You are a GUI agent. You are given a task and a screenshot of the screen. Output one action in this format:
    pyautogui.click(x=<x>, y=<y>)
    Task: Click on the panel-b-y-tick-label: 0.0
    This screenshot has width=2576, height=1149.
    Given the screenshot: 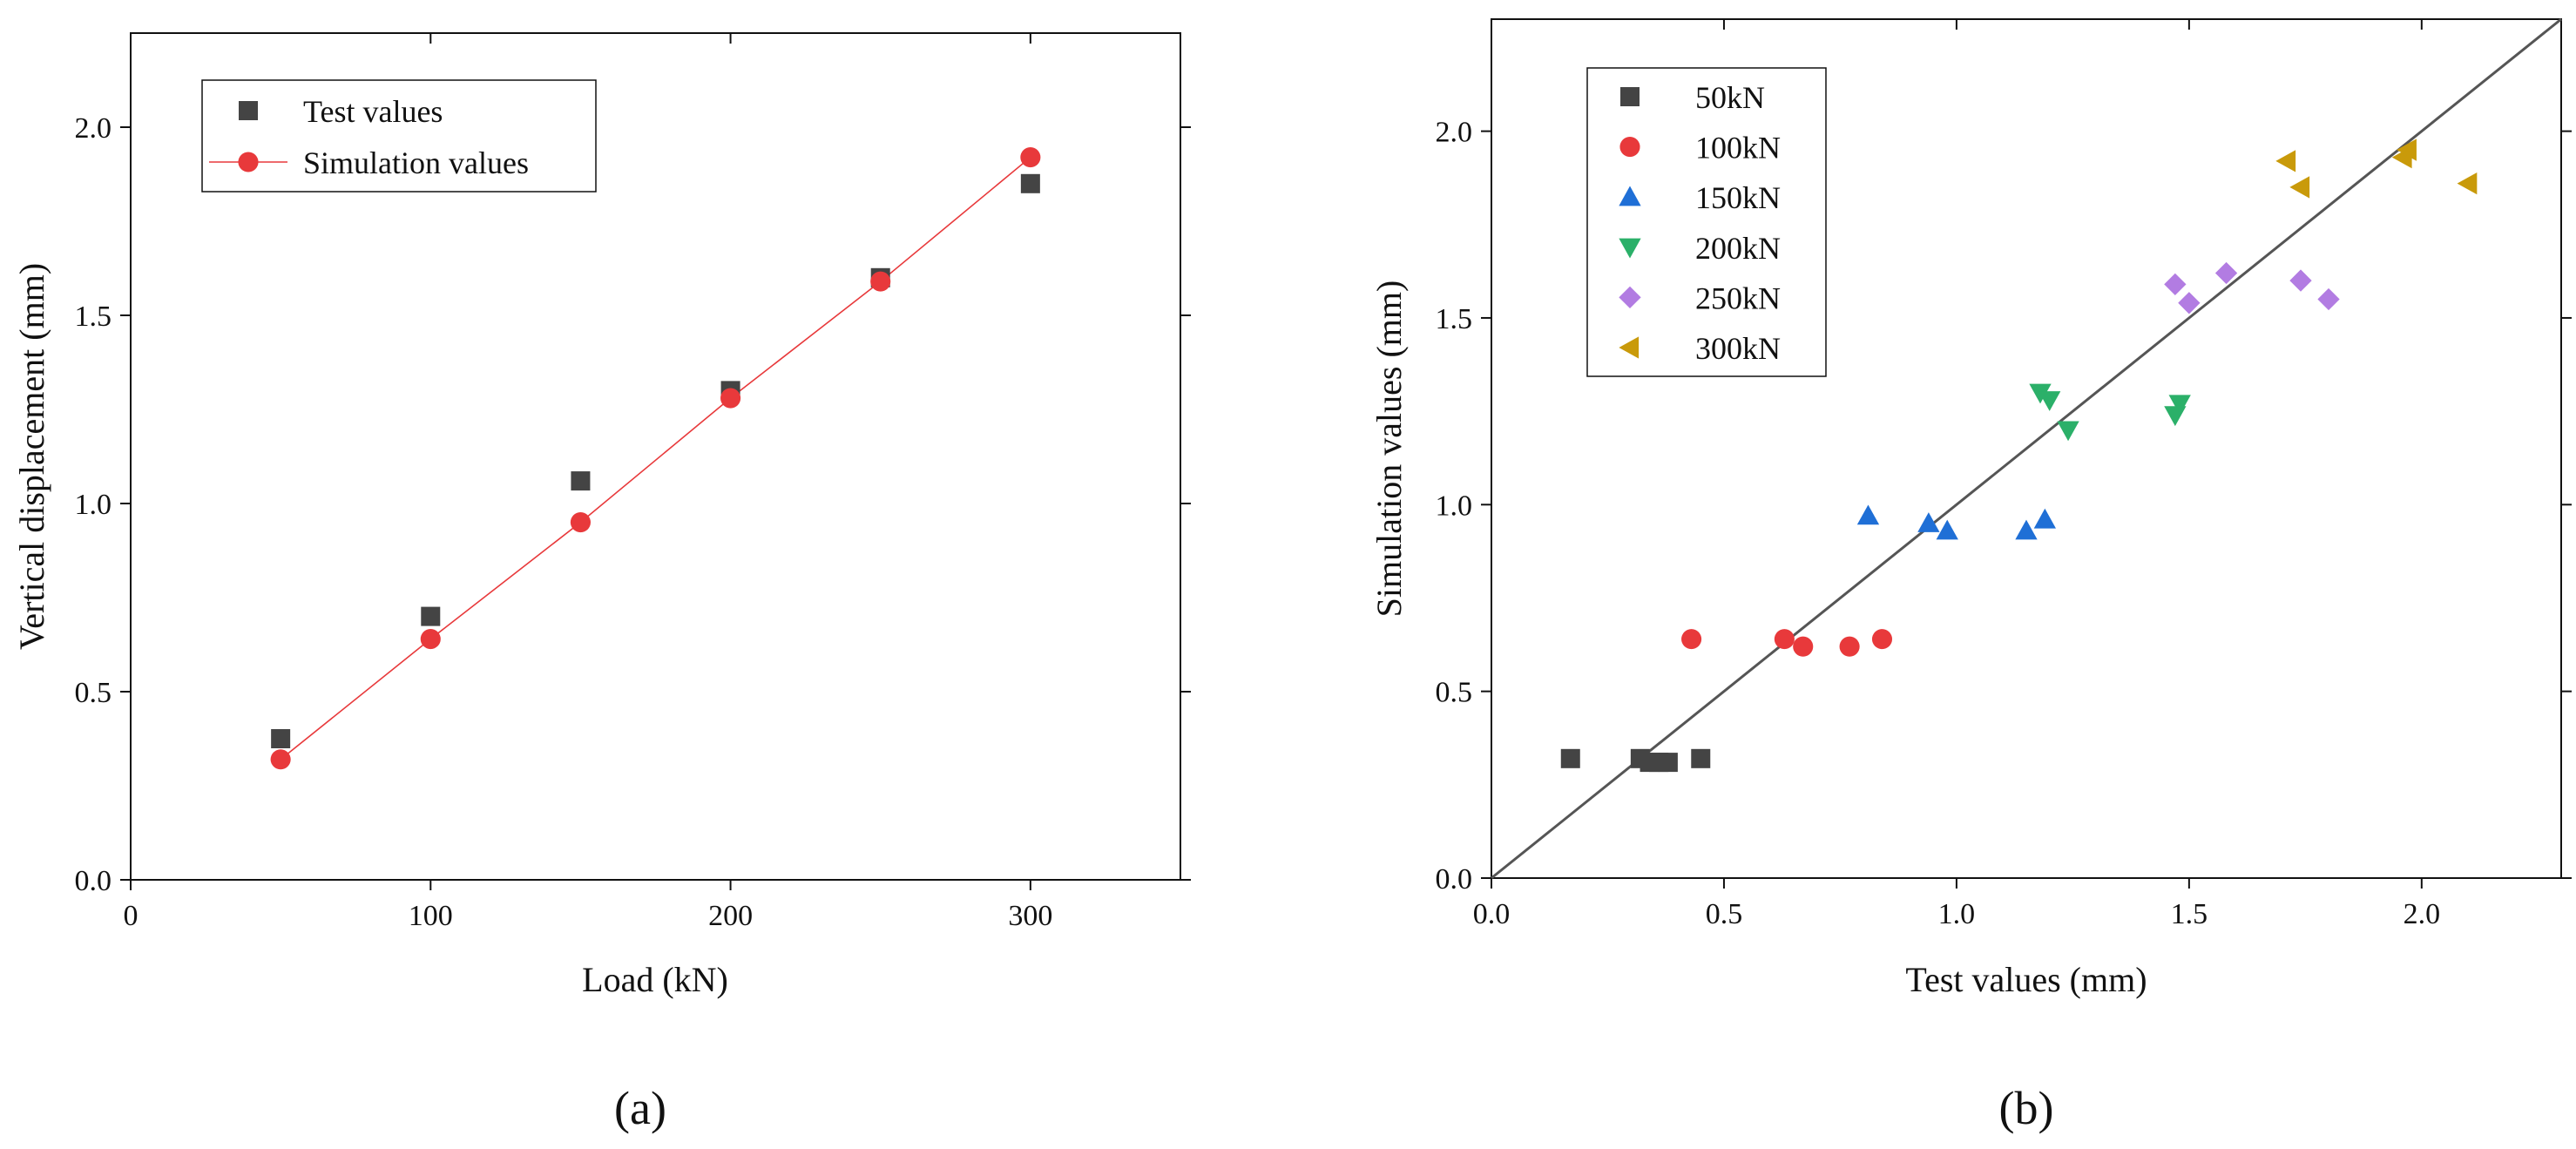 What is the action you would take?
    pyautogui.click(x=1454, y=880)
    